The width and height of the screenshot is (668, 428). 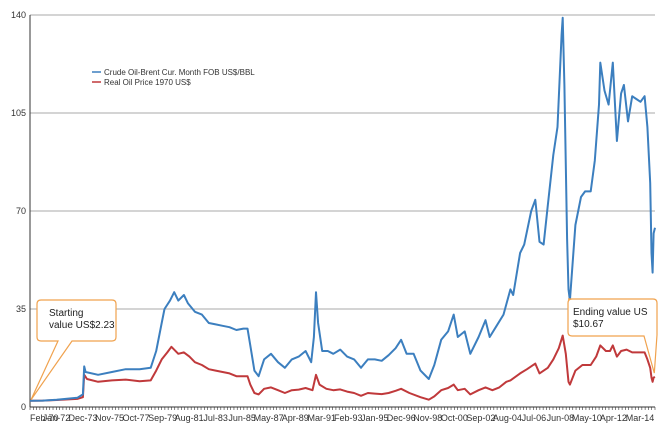 I want to click on x-tick-label: Sep-02, so click(x=480, y=418).